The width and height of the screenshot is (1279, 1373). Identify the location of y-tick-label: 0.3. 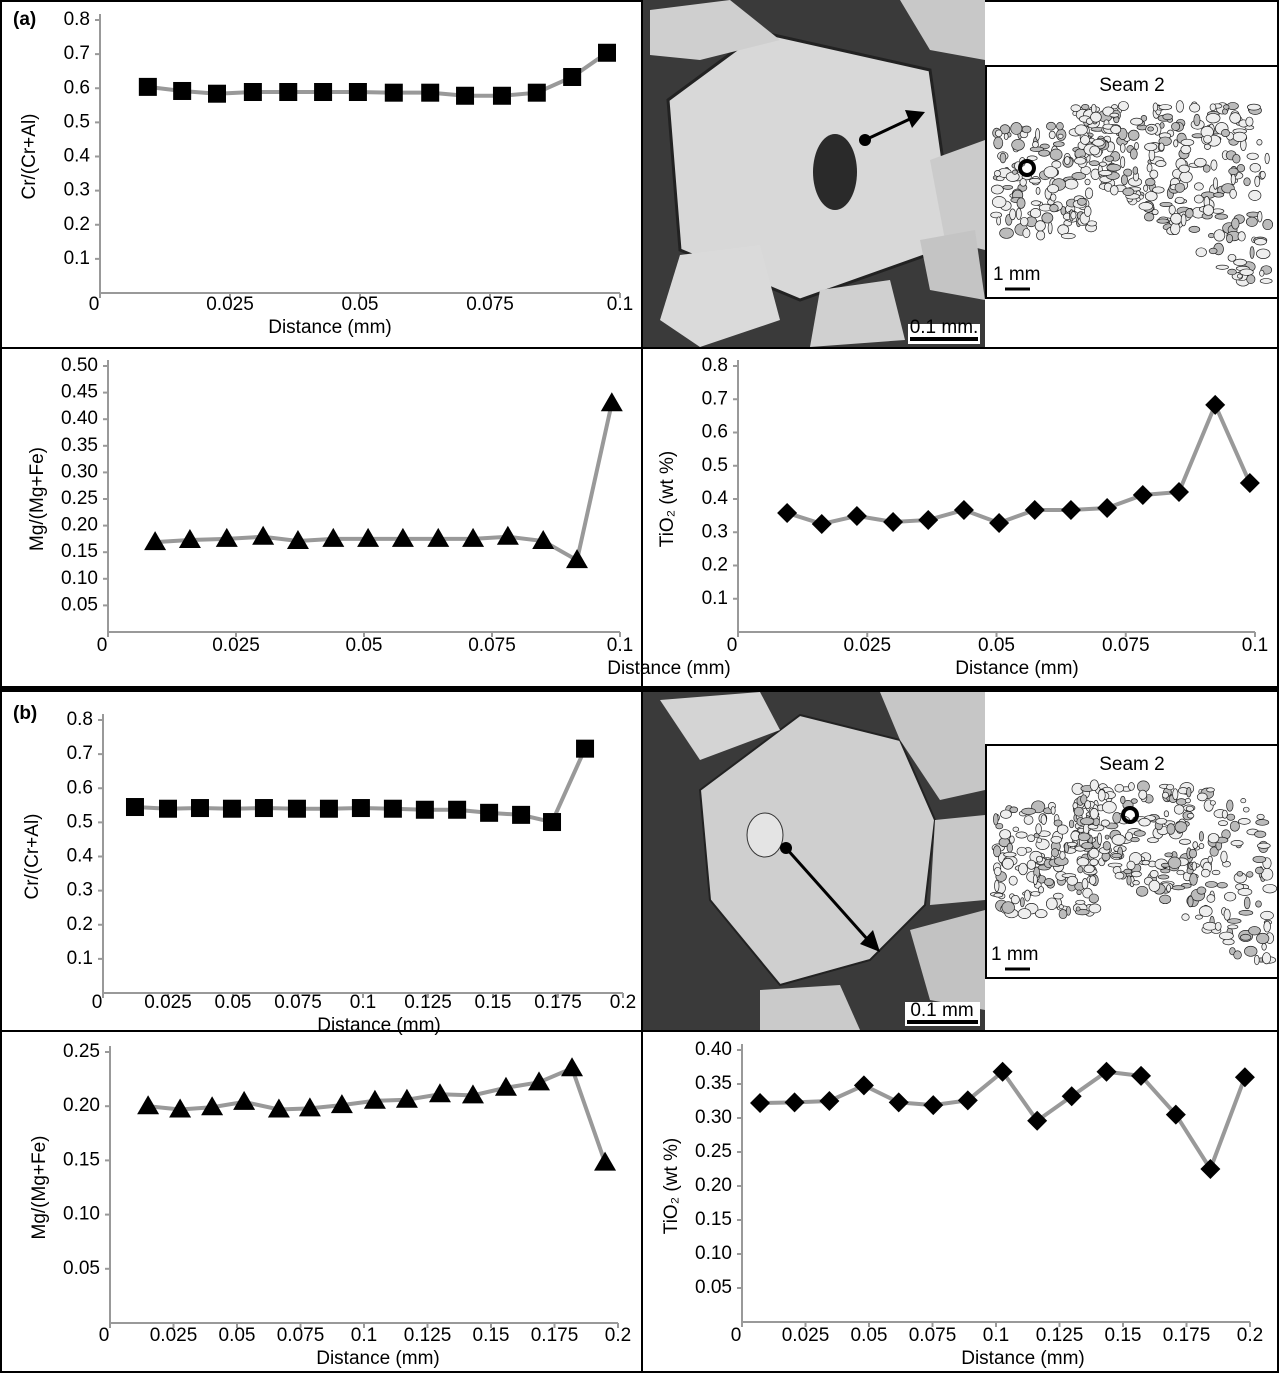
(80, 890).